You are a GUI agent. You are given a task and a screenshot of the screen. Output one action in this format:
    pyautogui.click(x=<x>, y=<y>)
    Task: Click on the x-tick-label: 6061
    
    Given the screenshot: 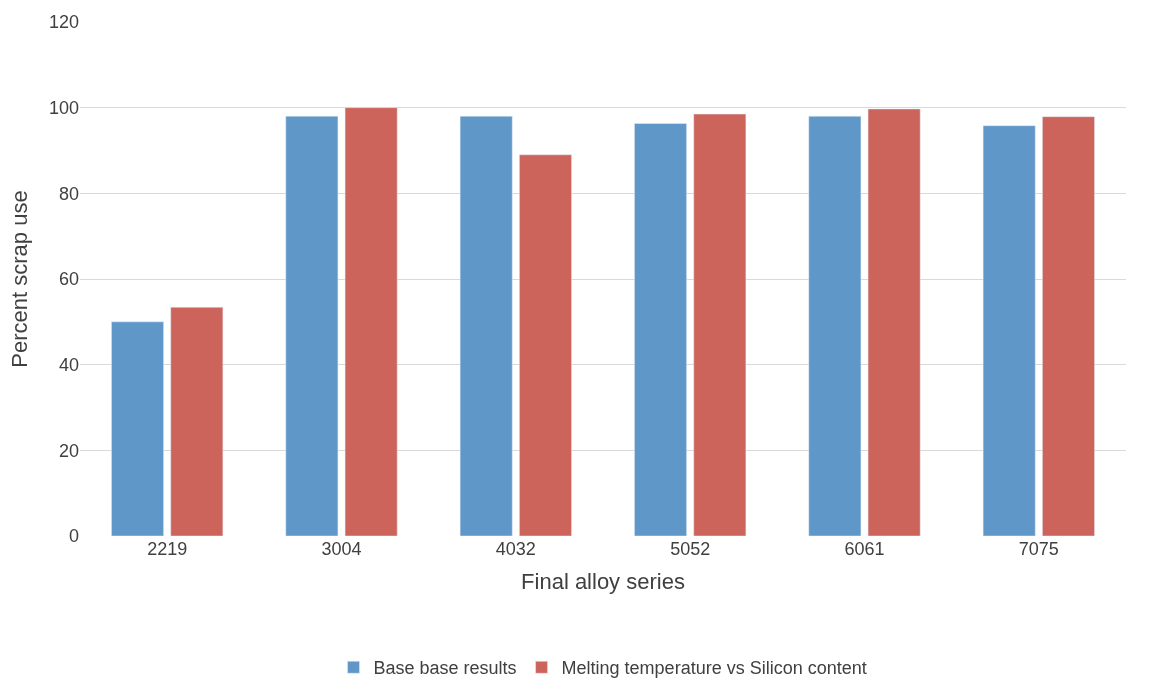 What is the action you would take?
    pyautogui.click(x=864, y=549)
    